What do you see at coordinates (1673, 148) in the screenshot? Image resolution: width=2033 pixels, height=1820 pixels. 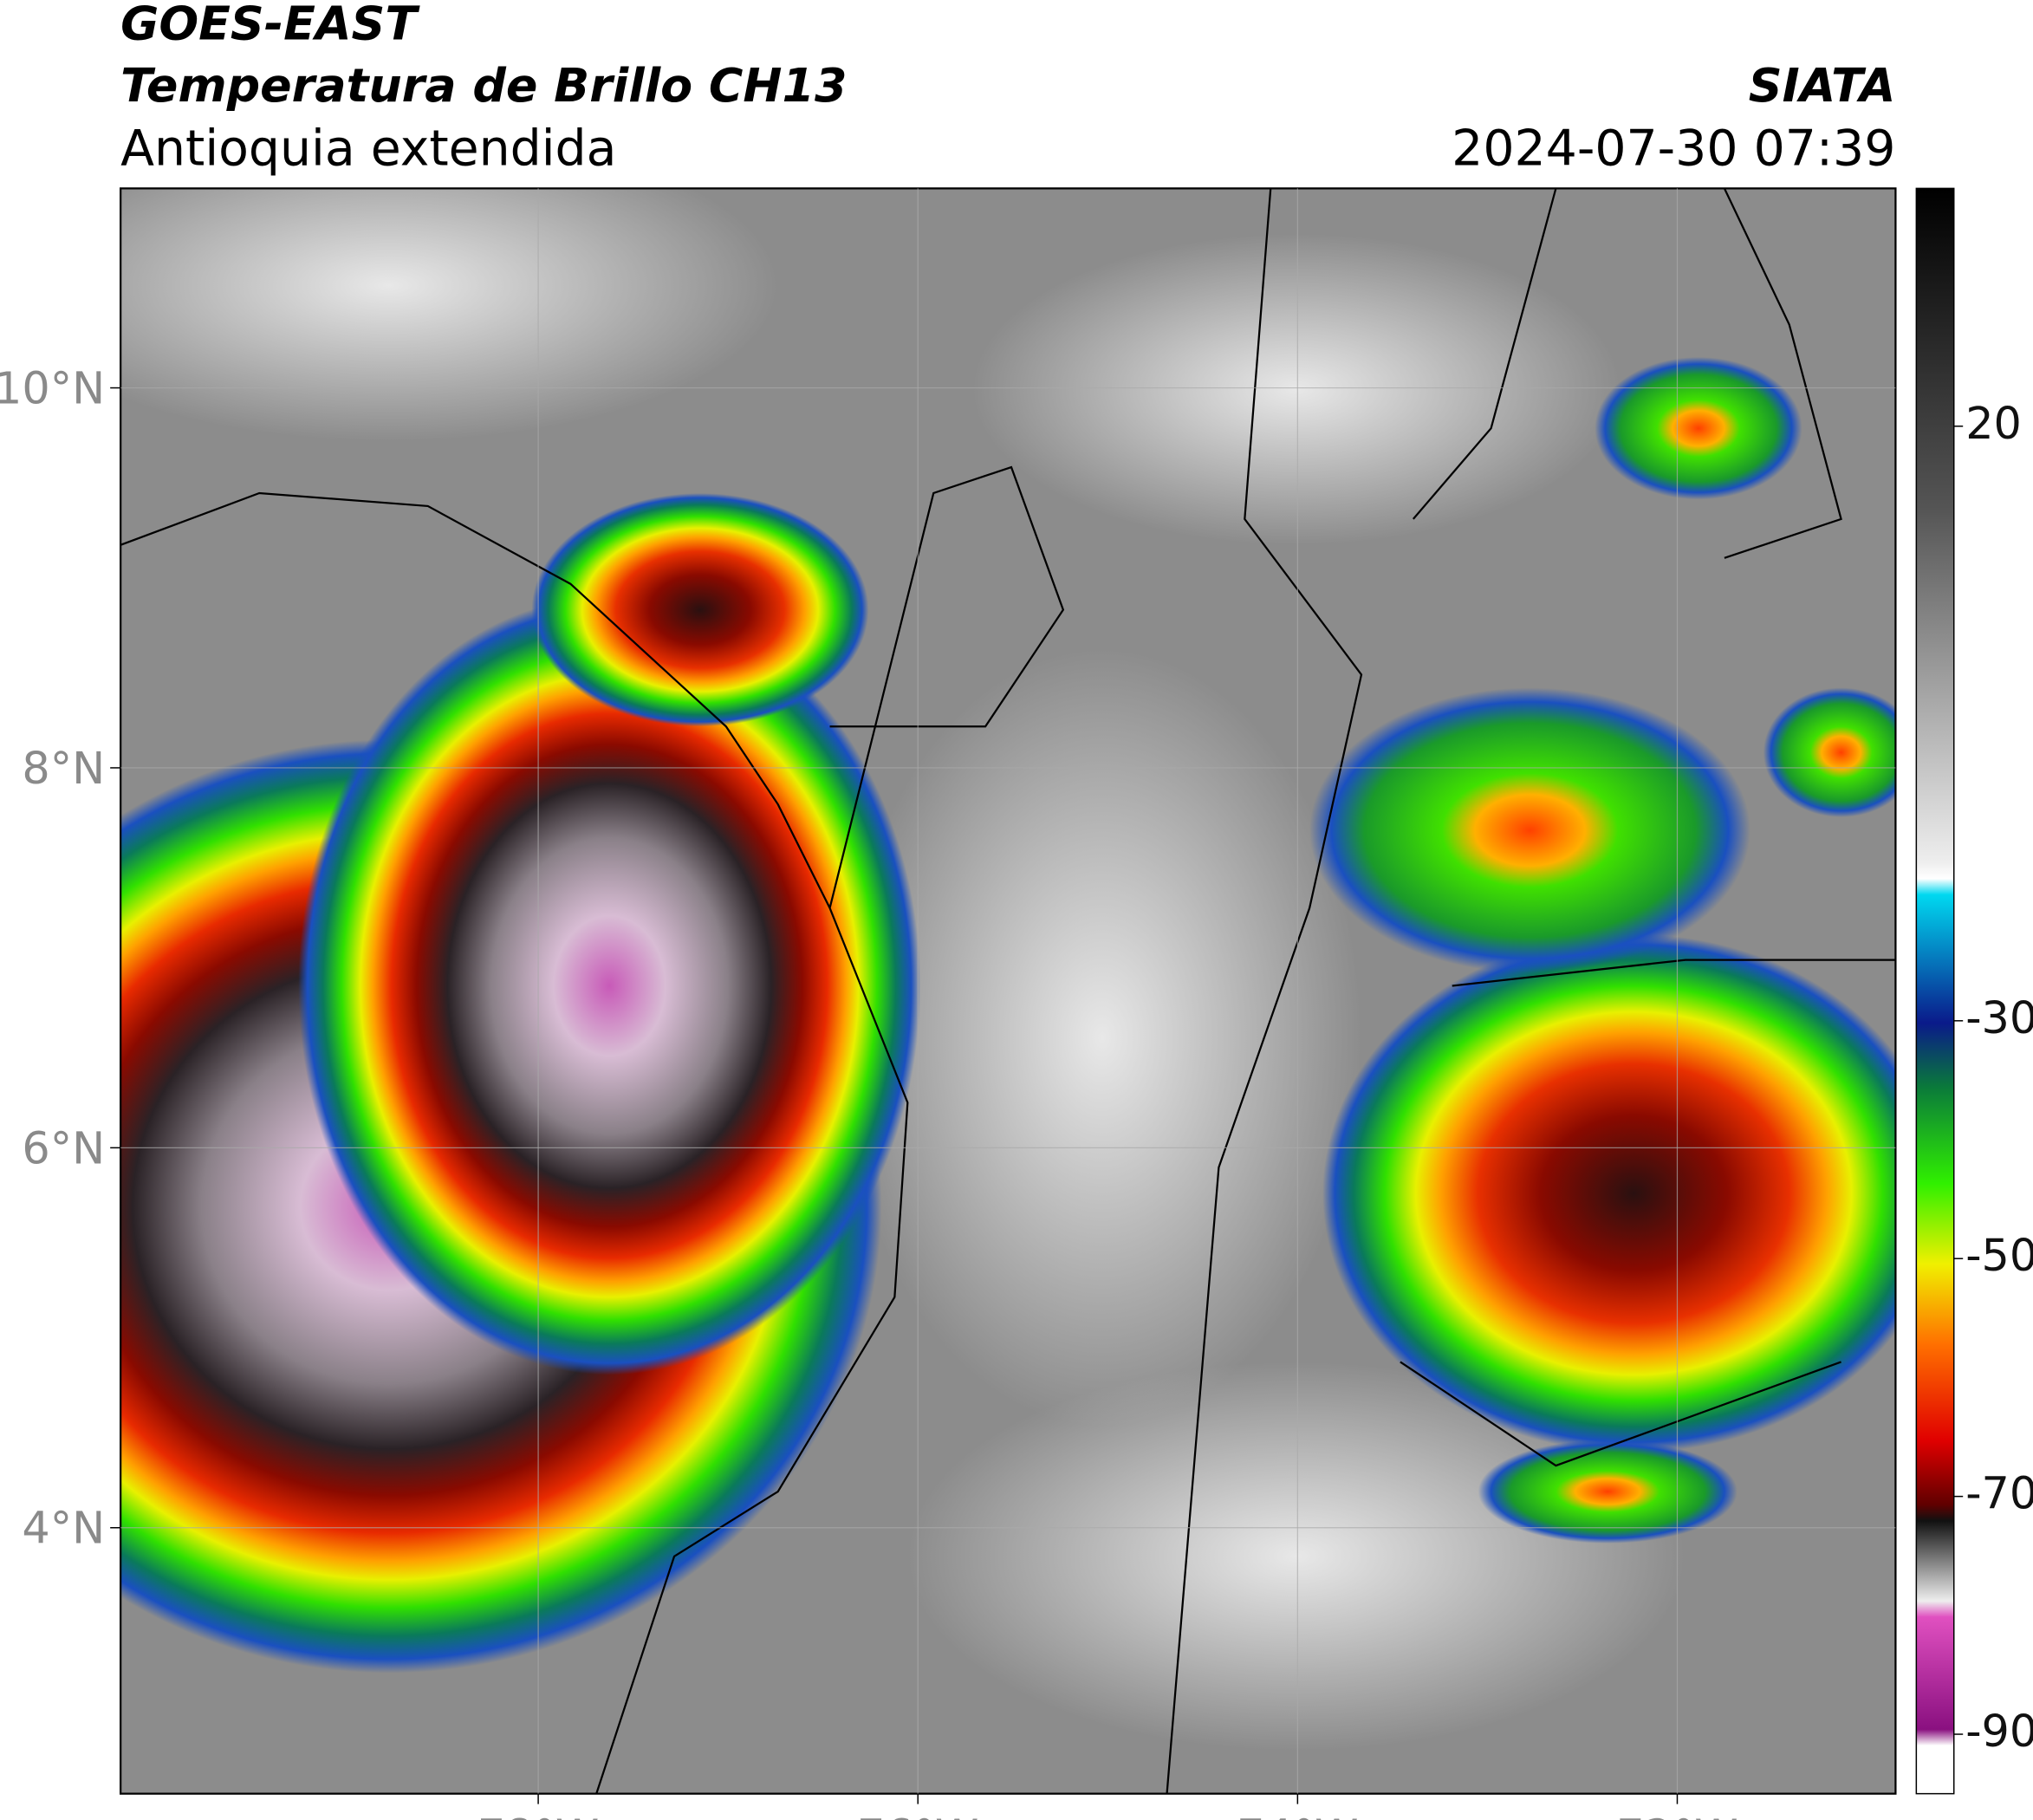 I see `datetime: 2024-07-30 07:39` at bounding box center [1673, 148].